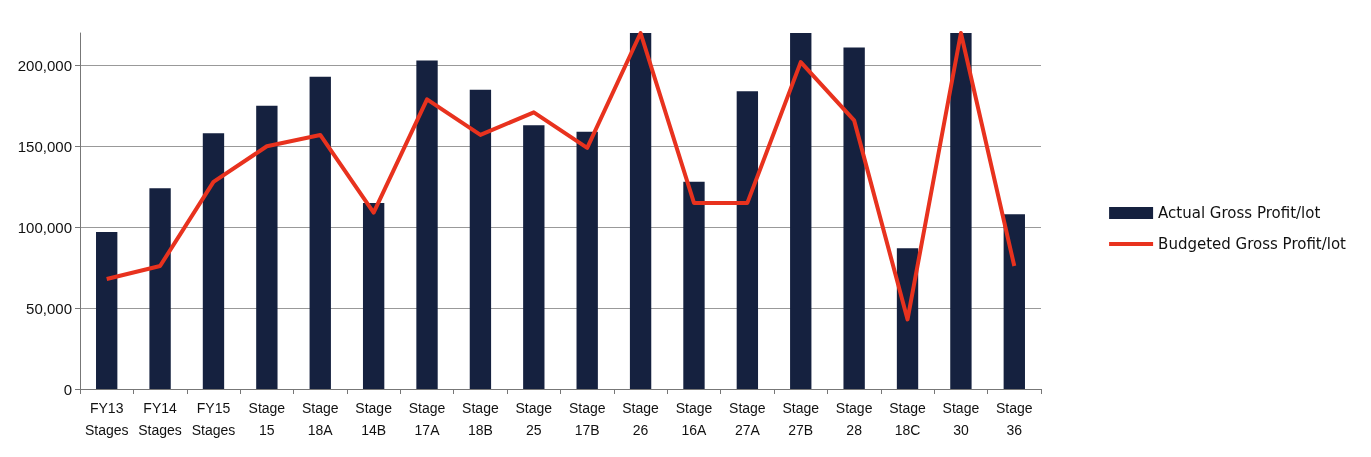 The width and height of the screenshot is (1371, 457). I want to click on x-tick-label: Stage 14B, so click(374, 419).